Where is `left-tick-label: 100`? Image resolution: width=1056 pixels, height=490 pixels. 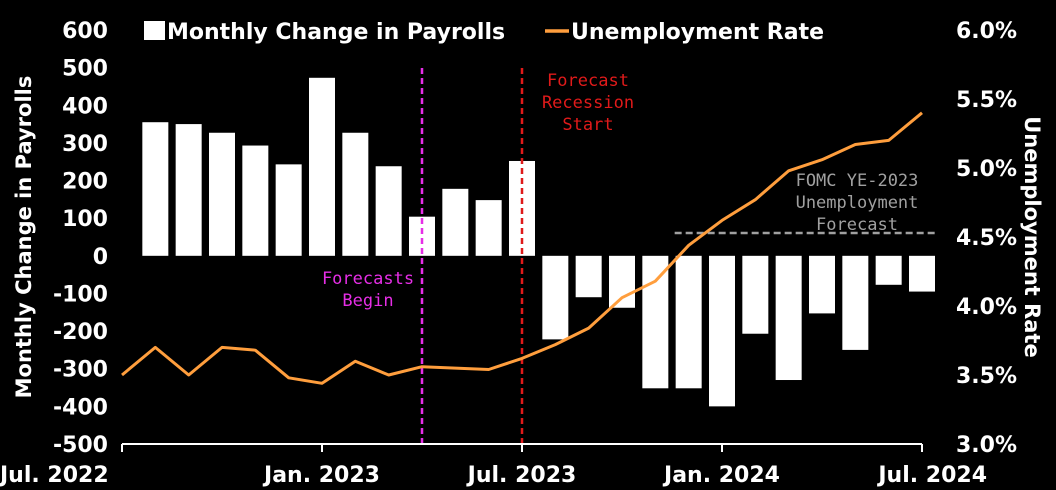
left-tick-label: 100 is located at coordinates (85, 219).